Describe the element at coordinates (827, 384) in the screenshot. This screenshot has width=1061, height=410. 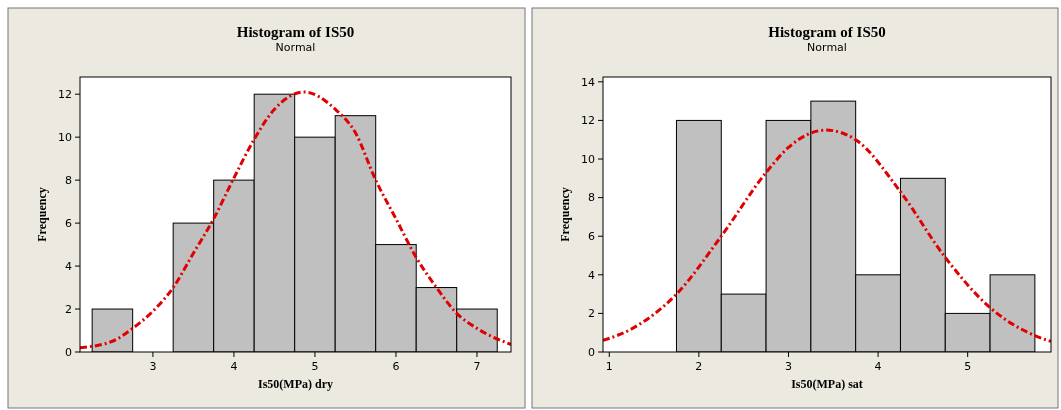
I see `x-axis-title: Is50(MPa) sat` at that location.